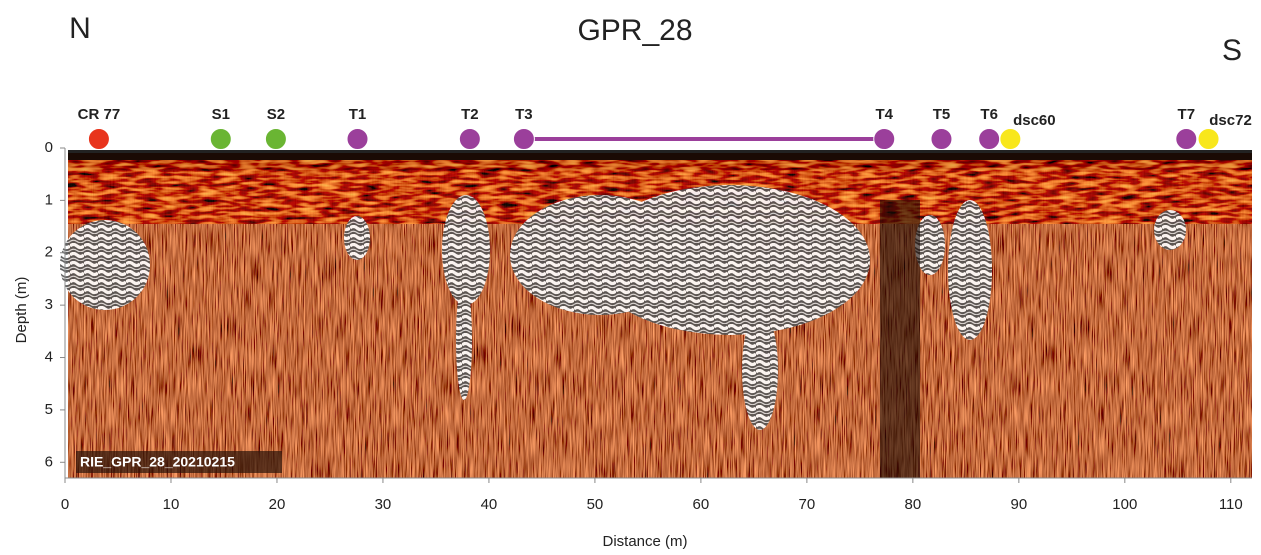 This screenshot has width=1261, height=555. What do you see at coordinates (21, 310) in the screenshot?
I see `y-axis-label: Depth (m)` at bounding box center [21, 310].